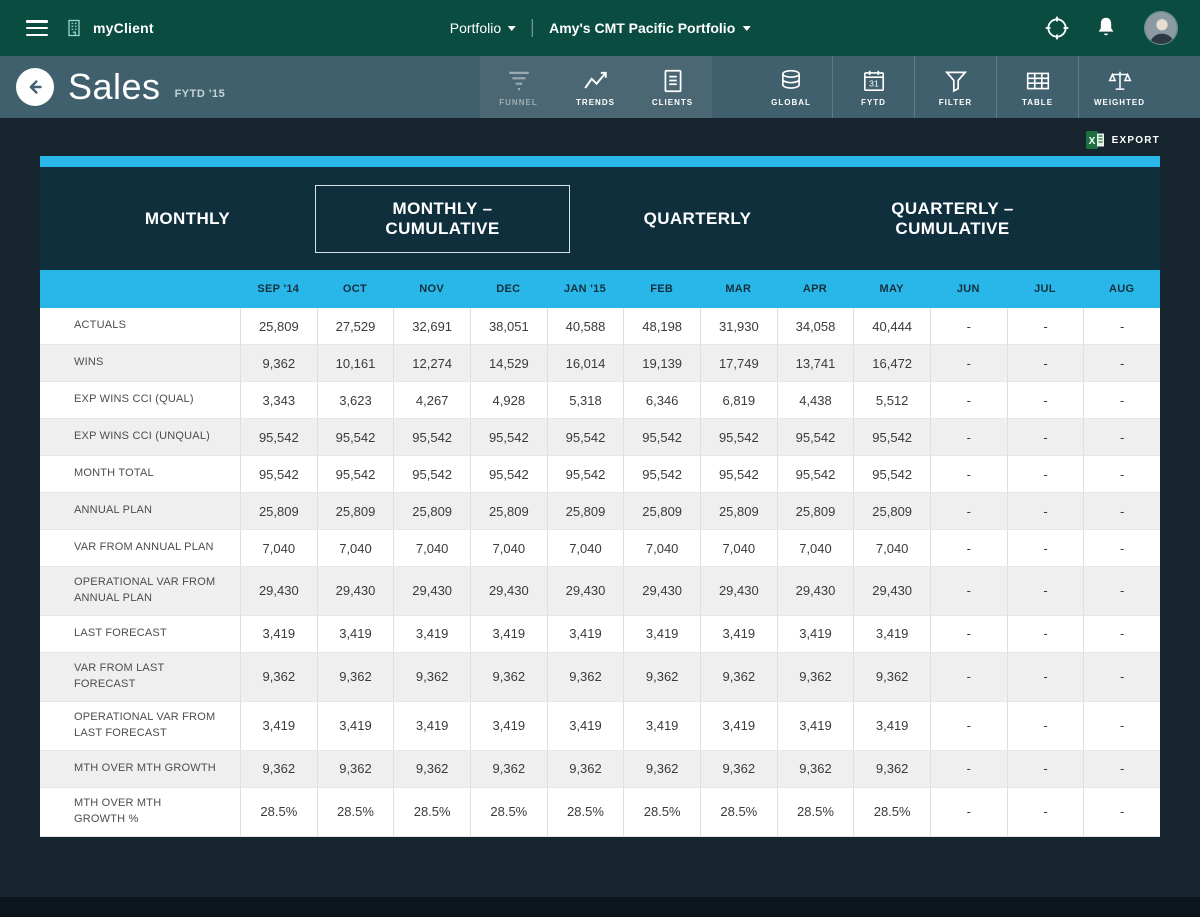  Describe the element at coordinates (1057, 28) in the screenshot. I see `globe-target-icon` at that location.